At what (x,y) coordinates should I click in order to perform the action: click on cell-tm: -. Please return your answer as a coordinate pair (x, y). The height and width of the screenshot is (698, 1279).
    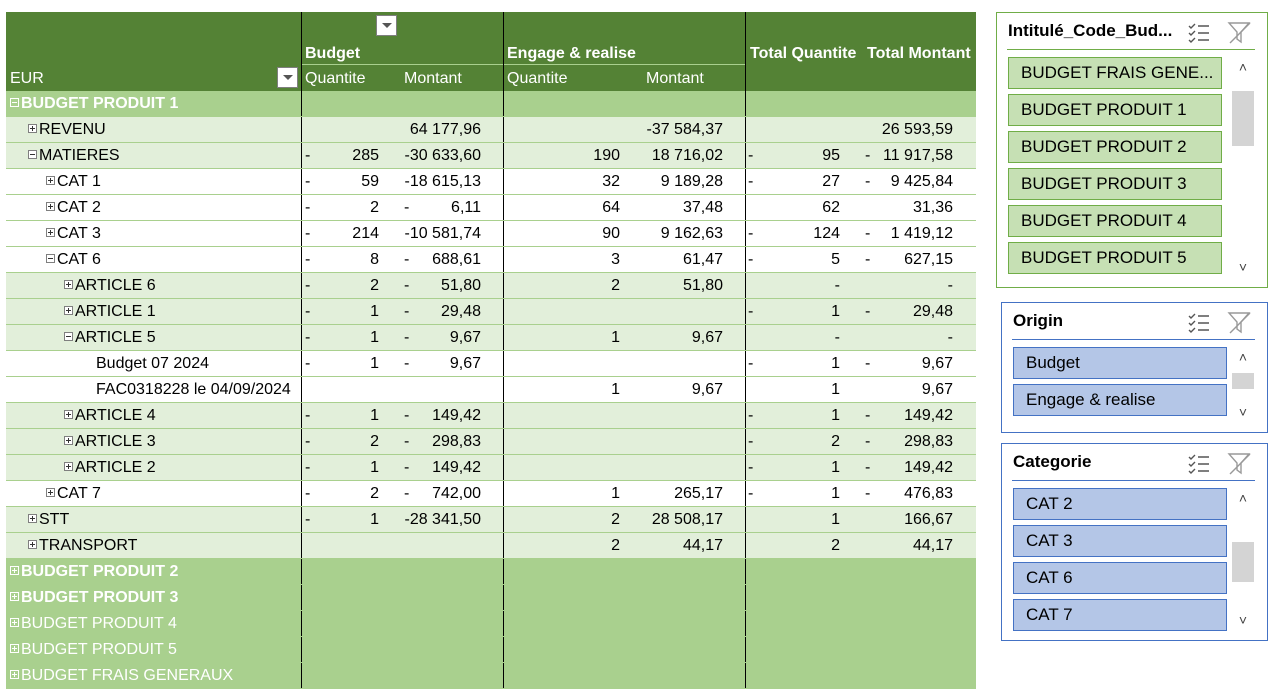
    Looking at the image, I should click on (950, 285).